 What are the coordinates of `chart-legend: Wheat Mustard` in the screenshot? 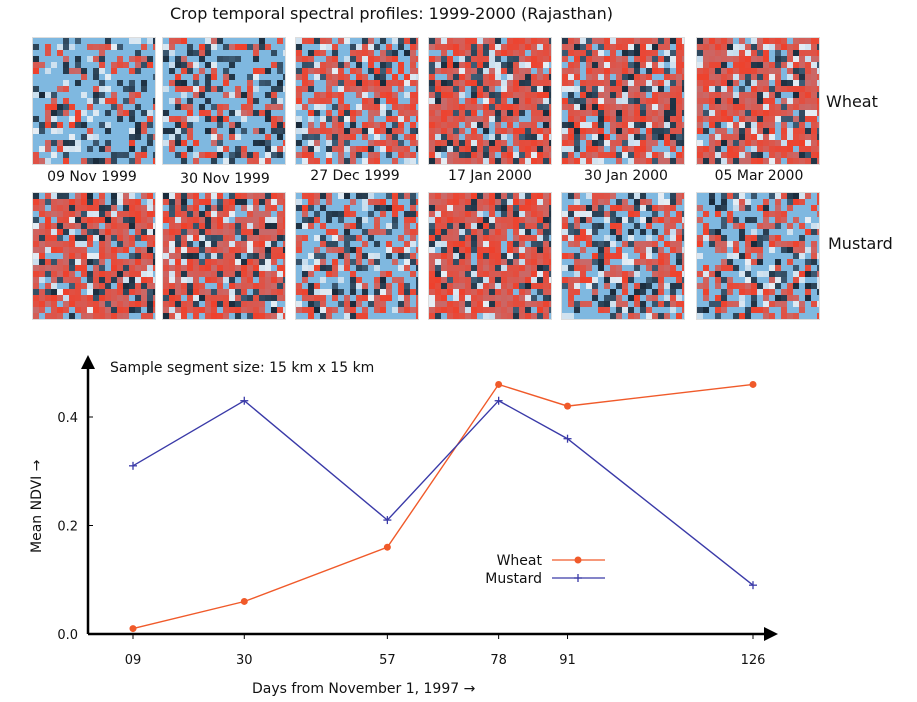 It's located at (545, 570).